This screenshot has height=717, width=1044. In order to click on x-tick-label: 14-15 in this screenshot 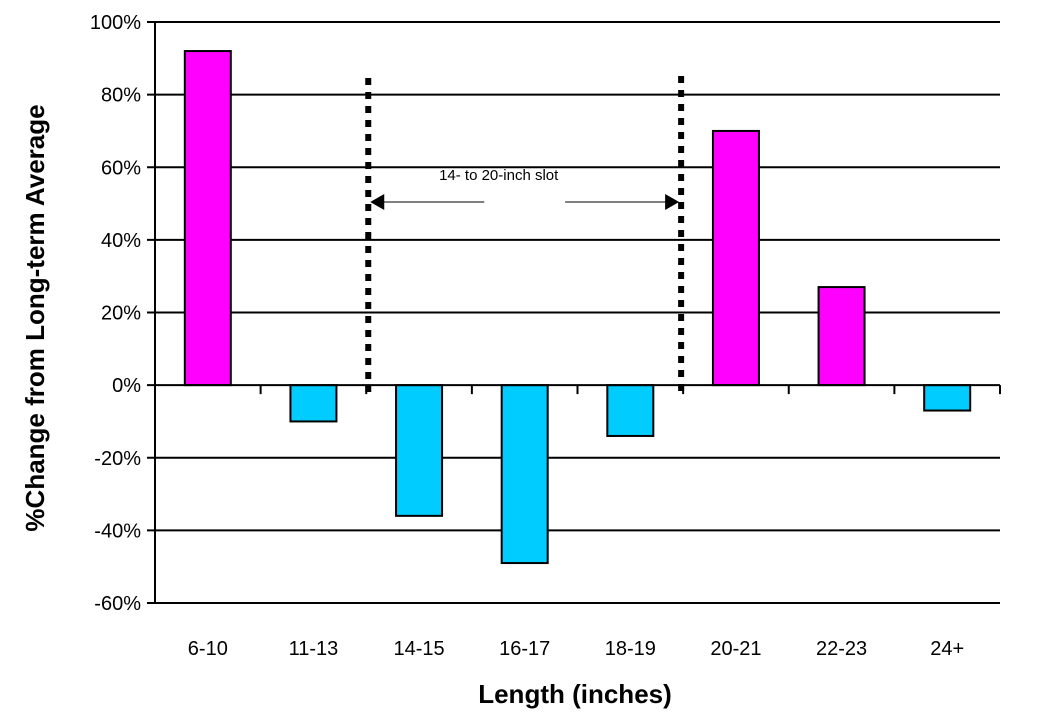, I will do `click(418, 649)`.